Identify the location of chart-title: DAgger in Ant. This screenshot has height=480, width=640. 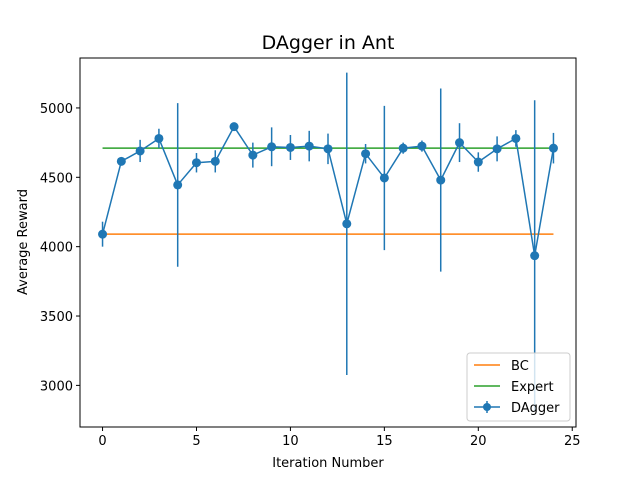
(328, 43).